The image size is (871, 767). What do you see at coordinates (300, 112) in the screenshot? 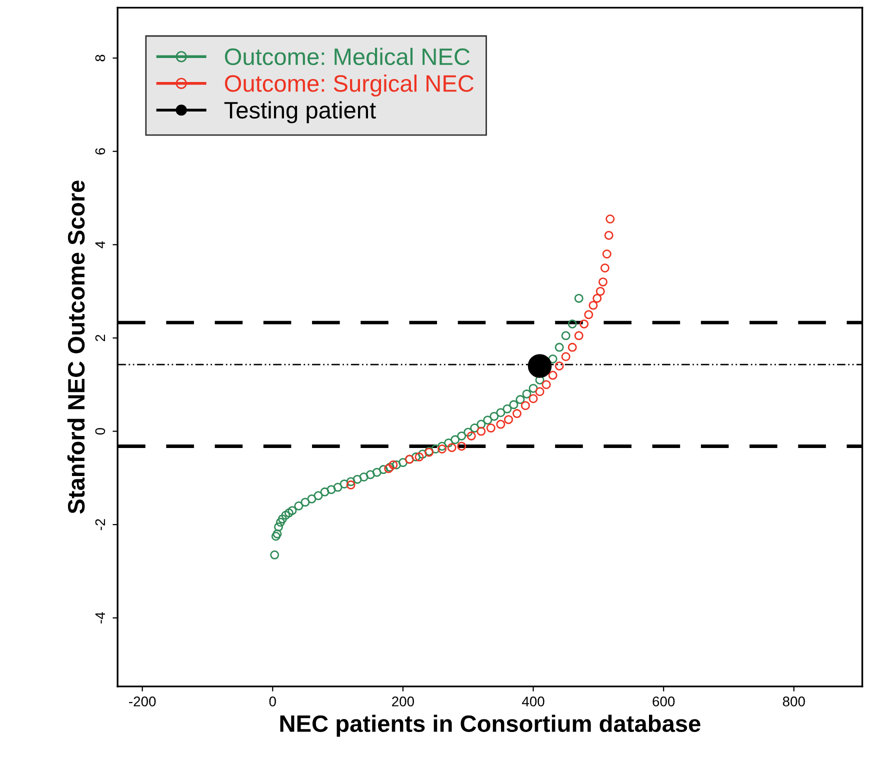
I see `legend-label: Testing patient` at bounding box center [300, 112].